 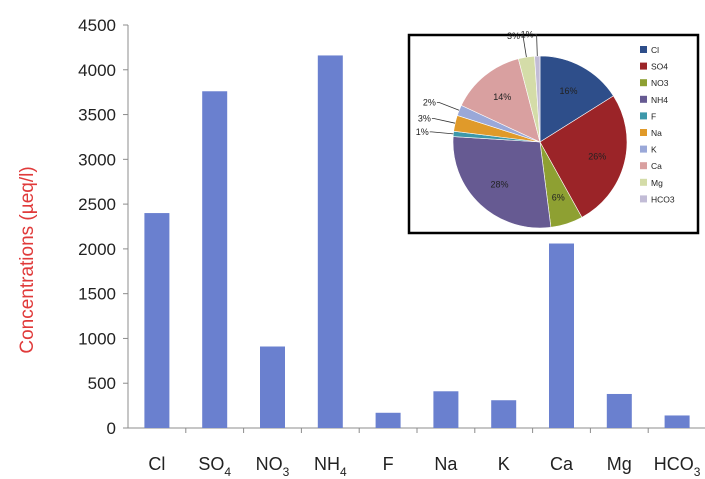 What do you see at coordinates (97, 159) in the screenshot?
I see `y-tick-label: 3000` at bounding box center [97, 159].